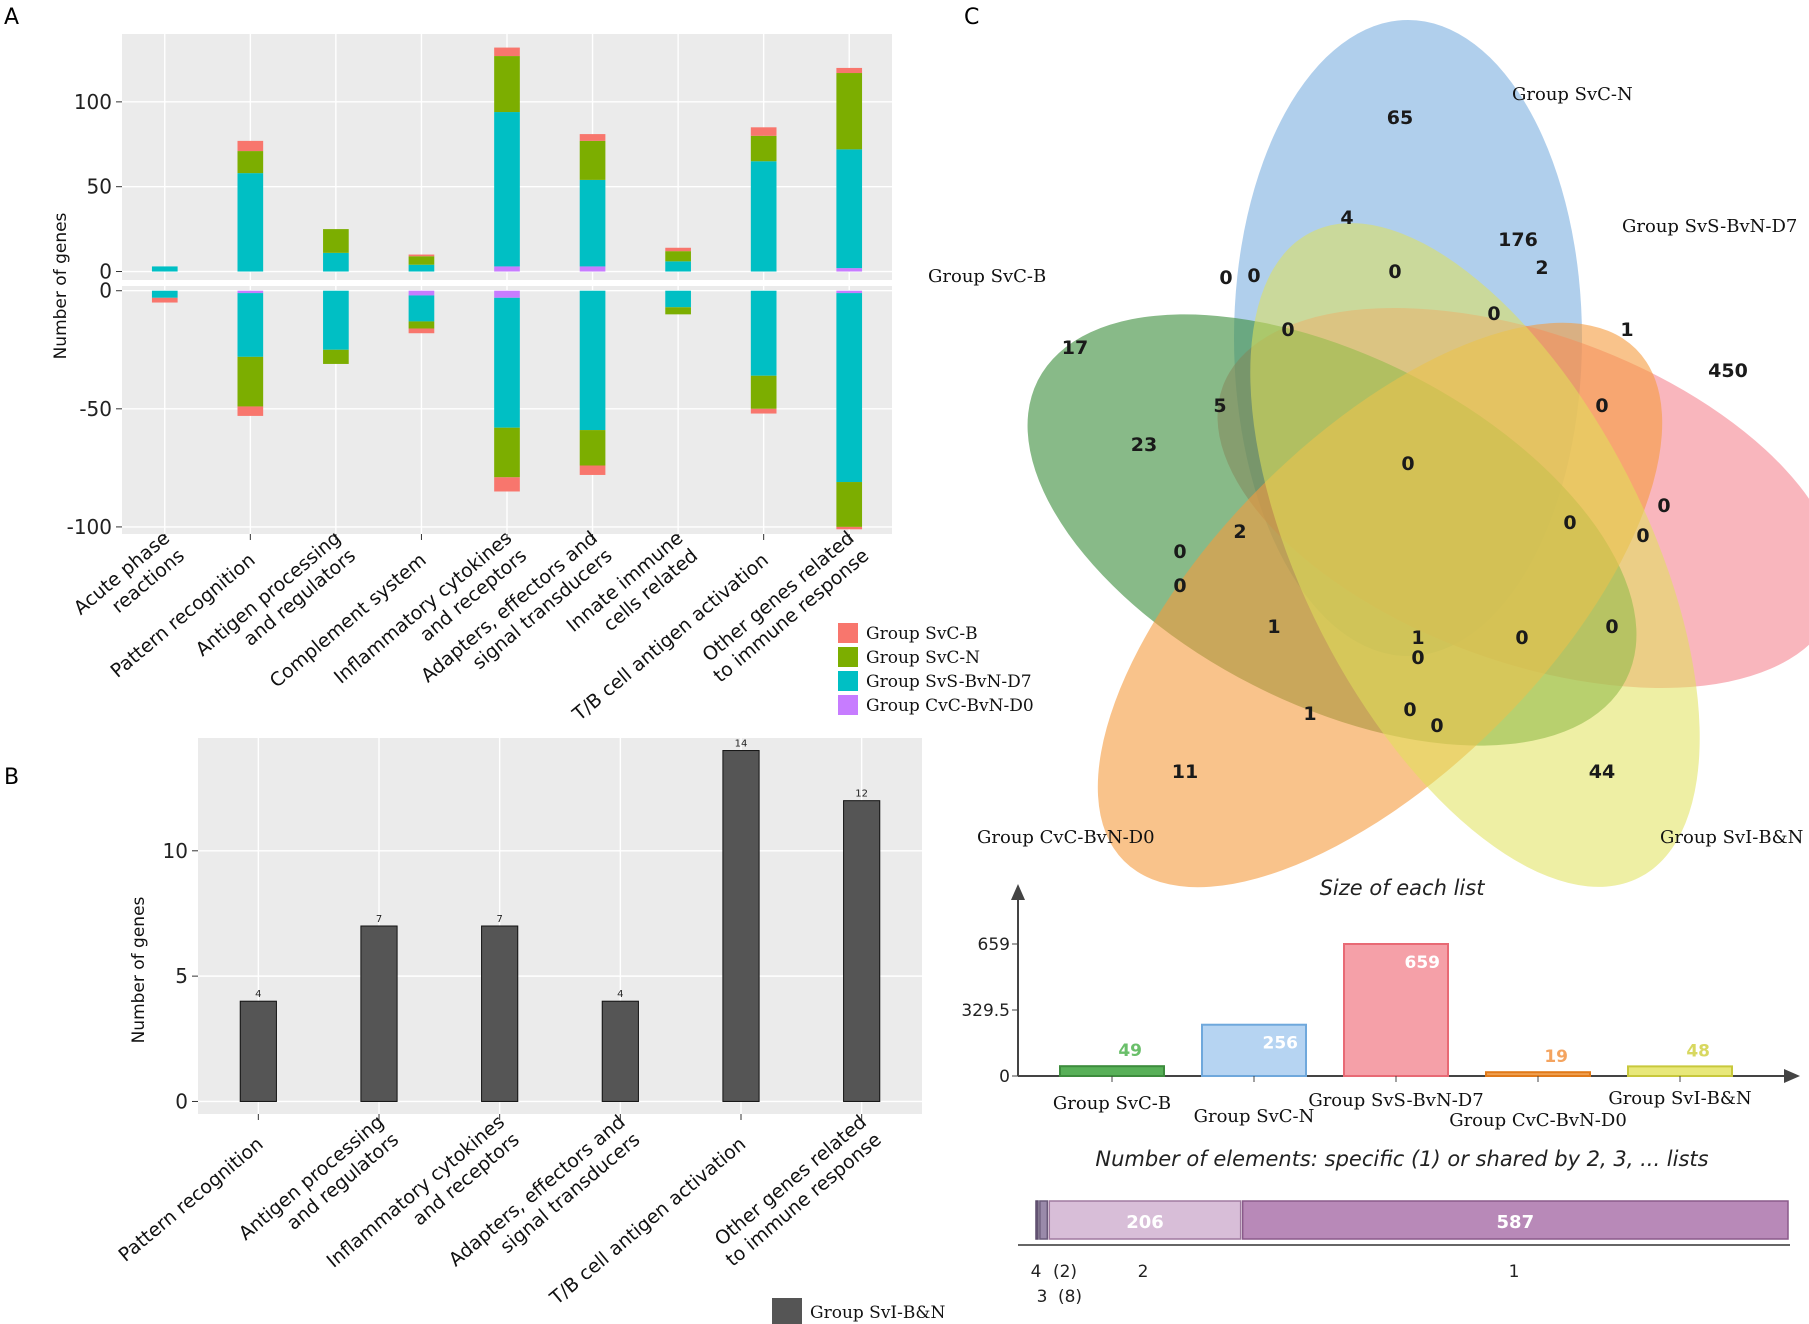 The height and width of the screenshot is (1324, 1809). I want to click on venn-count-svc-b-cvc-bvn-d0-b: 1, so click(1309, 714).